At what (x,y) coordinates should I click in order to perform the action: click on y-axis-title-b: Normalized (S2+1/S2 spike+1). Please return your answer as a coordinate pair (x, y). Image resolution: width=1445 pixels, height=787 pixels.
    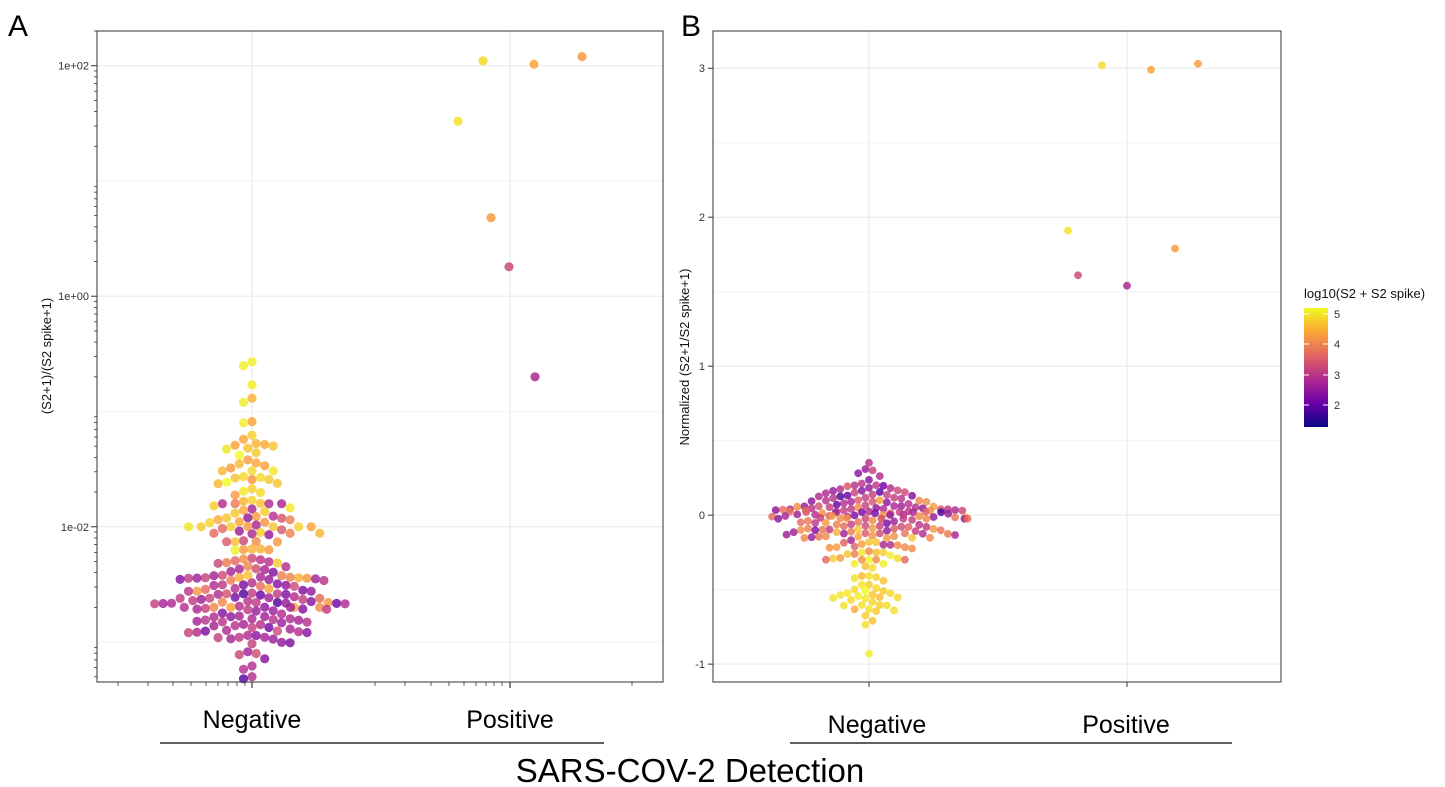
    Looking at the image, I should click on (684, 356).